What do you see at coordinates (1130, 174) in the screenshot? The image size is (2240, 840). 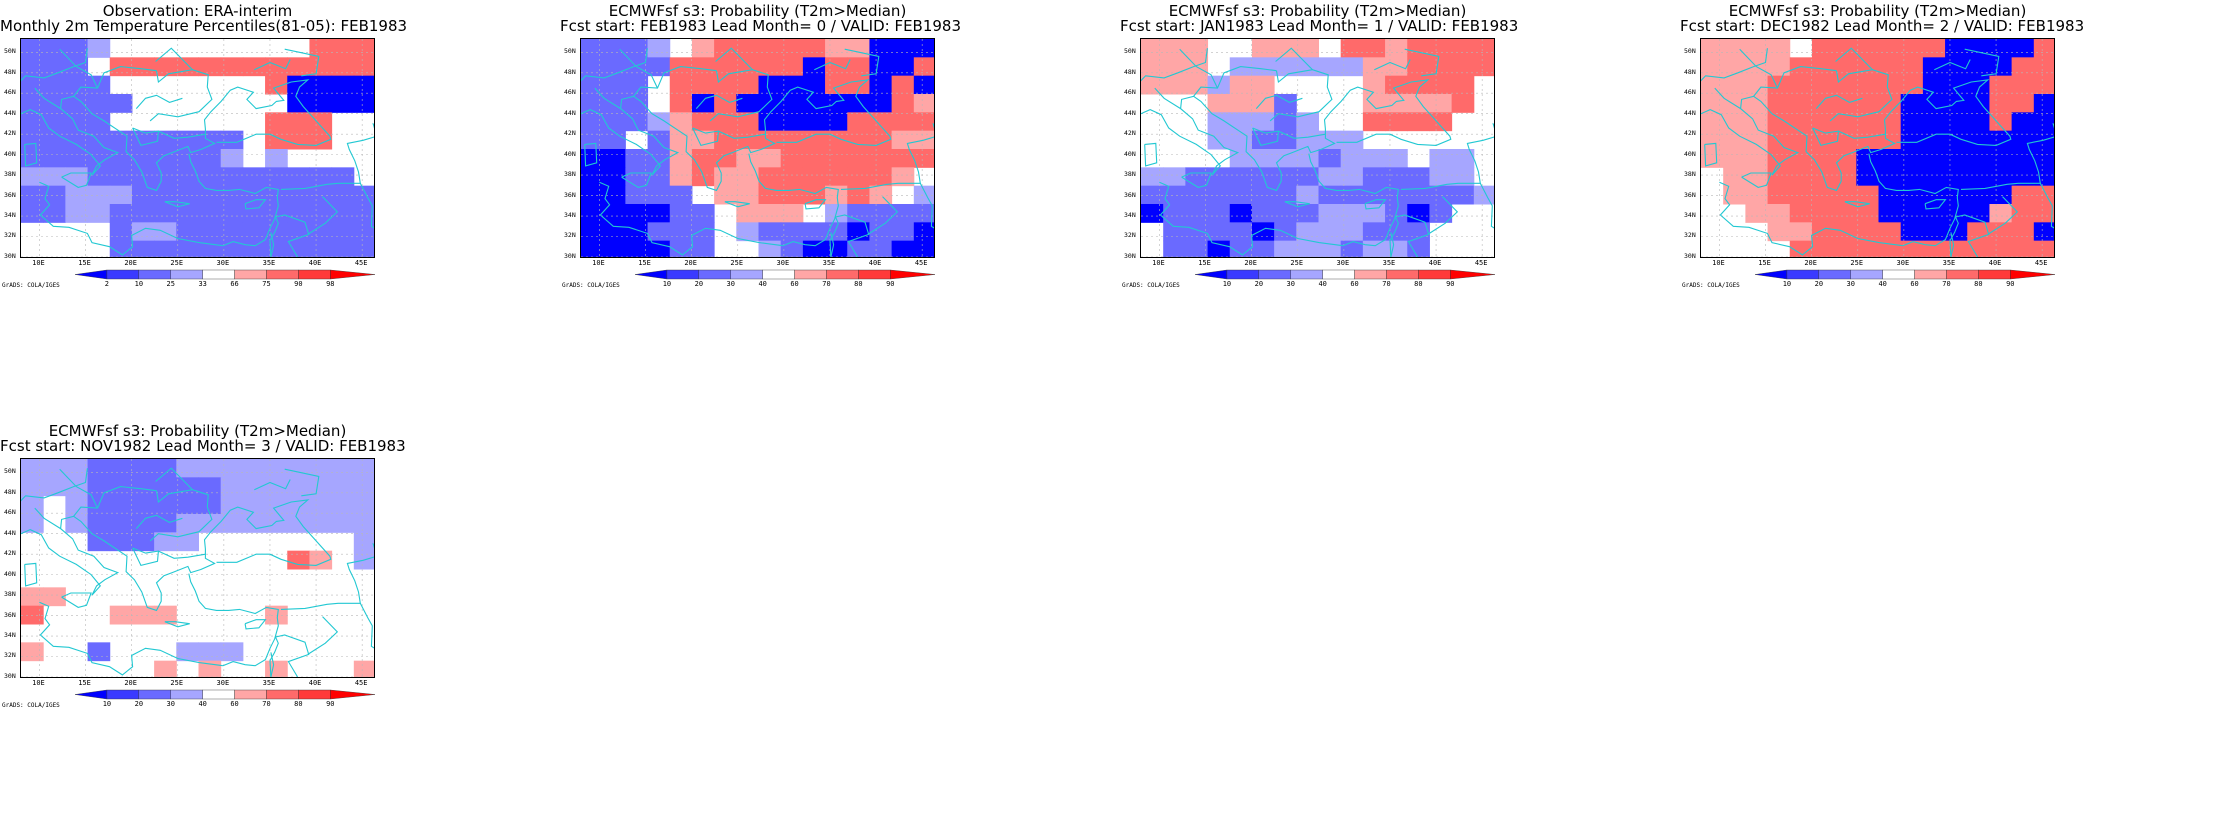 I see `latitude-label: 38N` at bounding box center [1130, 174].